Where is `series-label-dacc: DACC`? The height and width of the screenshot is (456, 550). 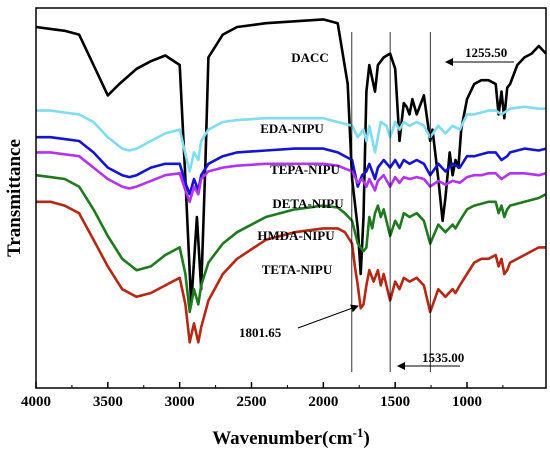
series-label-dacc: DACC is located at coordinates (310, 57).